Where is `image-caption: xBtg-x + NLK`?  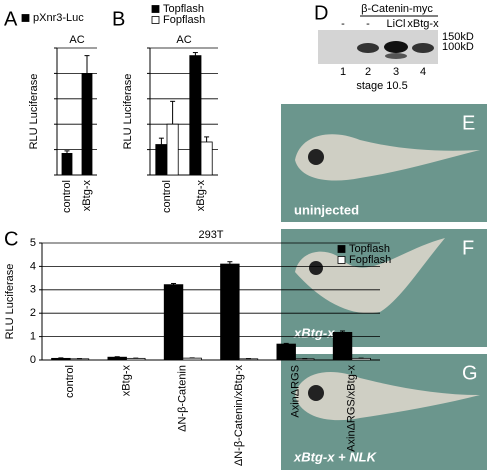 image-caption: xBtg-x + NLK is located at coordinates (335, 456).